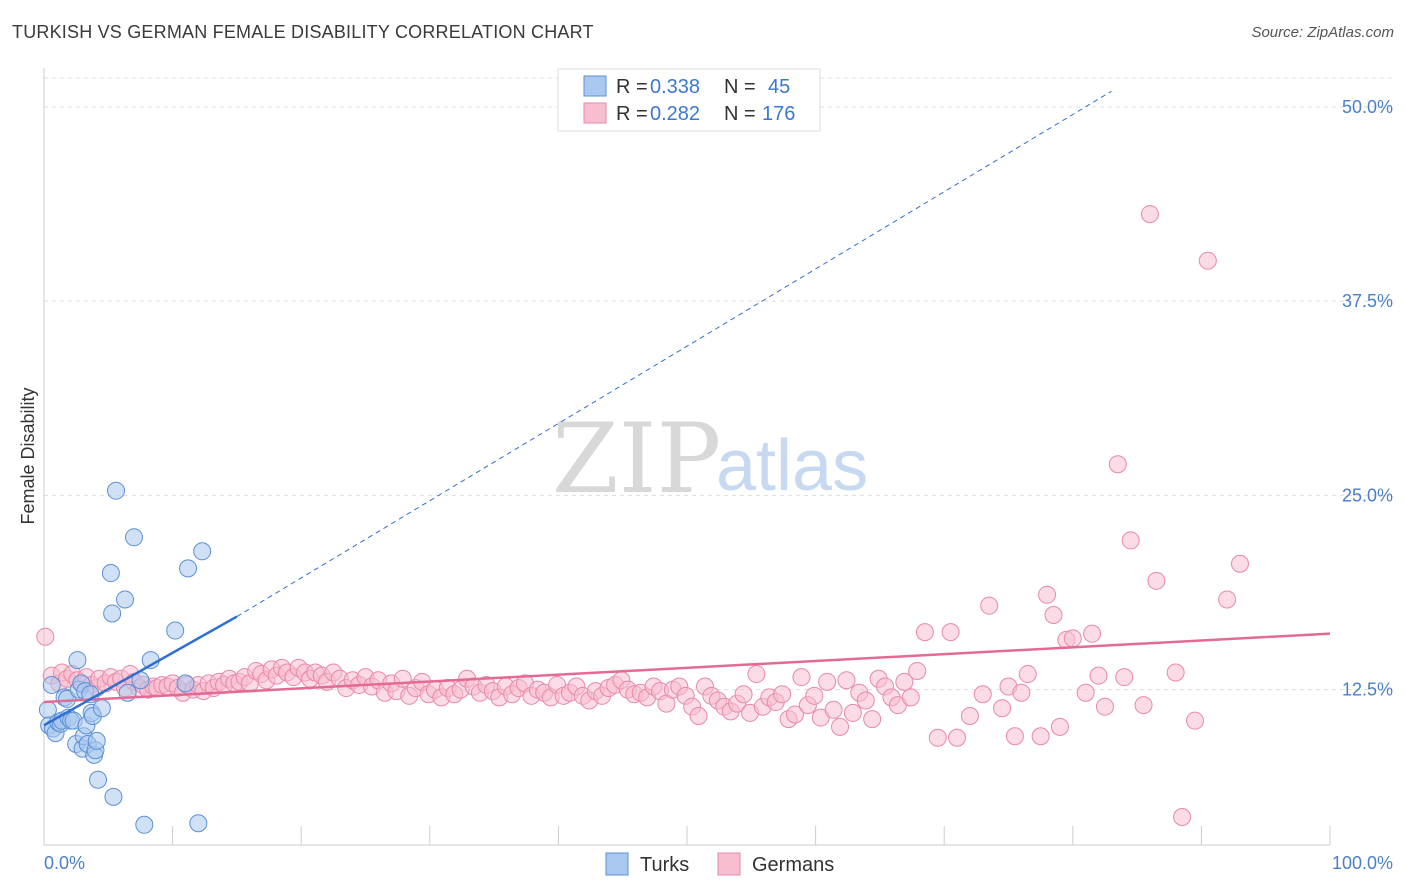  I want to click on legend-r-value-turks: 0.338, so click(675, 87).